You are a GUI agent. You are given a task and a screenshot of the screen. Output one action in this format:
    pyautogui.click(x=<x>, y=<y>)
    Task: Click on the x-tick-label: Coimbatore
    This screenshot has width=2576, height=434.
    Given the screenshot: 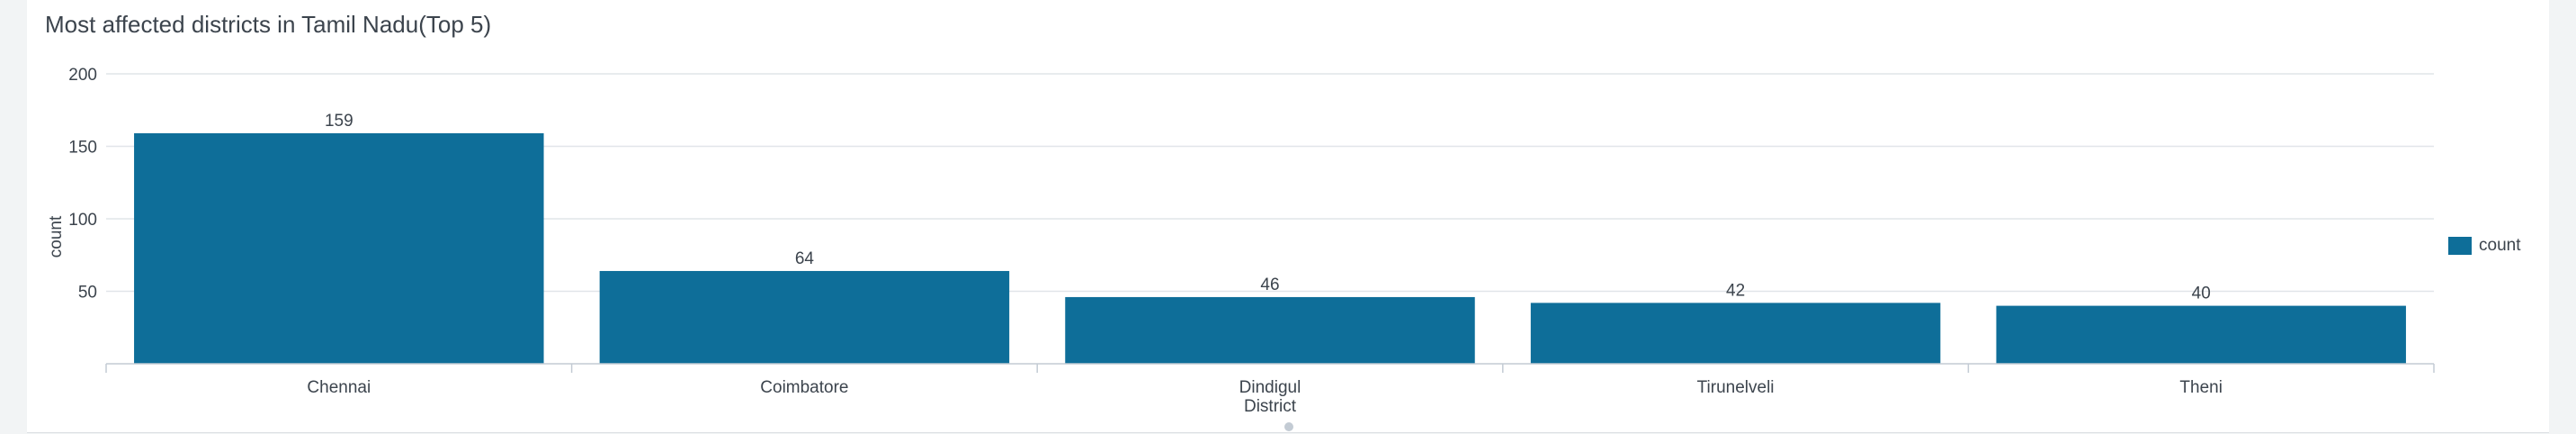 What is the action you would take?
    pyautogui.click(x=804, y=387)
    